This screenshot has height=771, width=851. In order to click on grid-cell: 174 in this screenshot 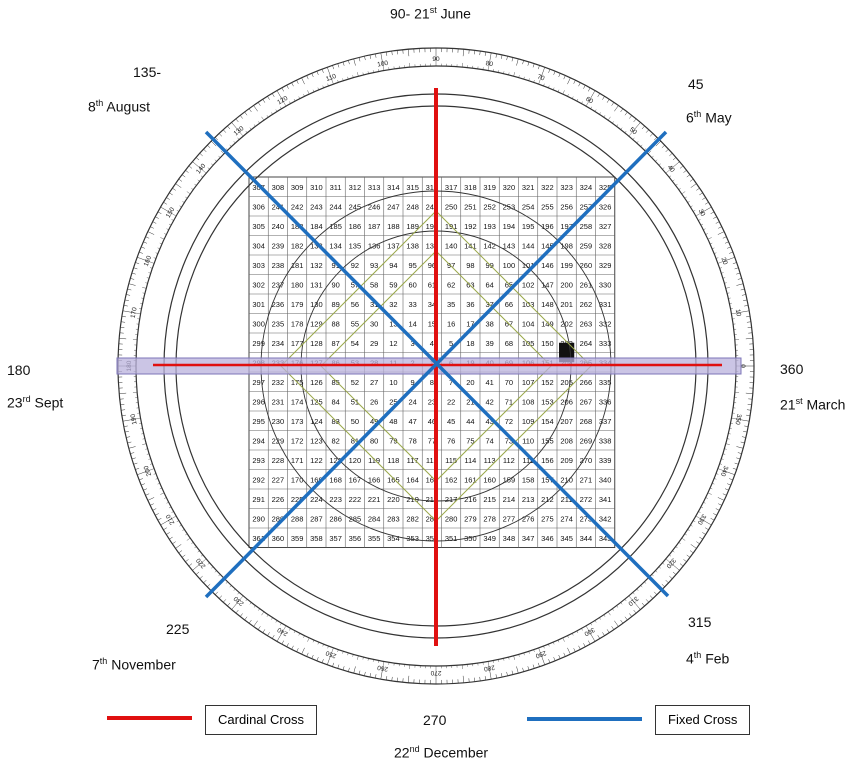, I will do `click(297, 401)`.